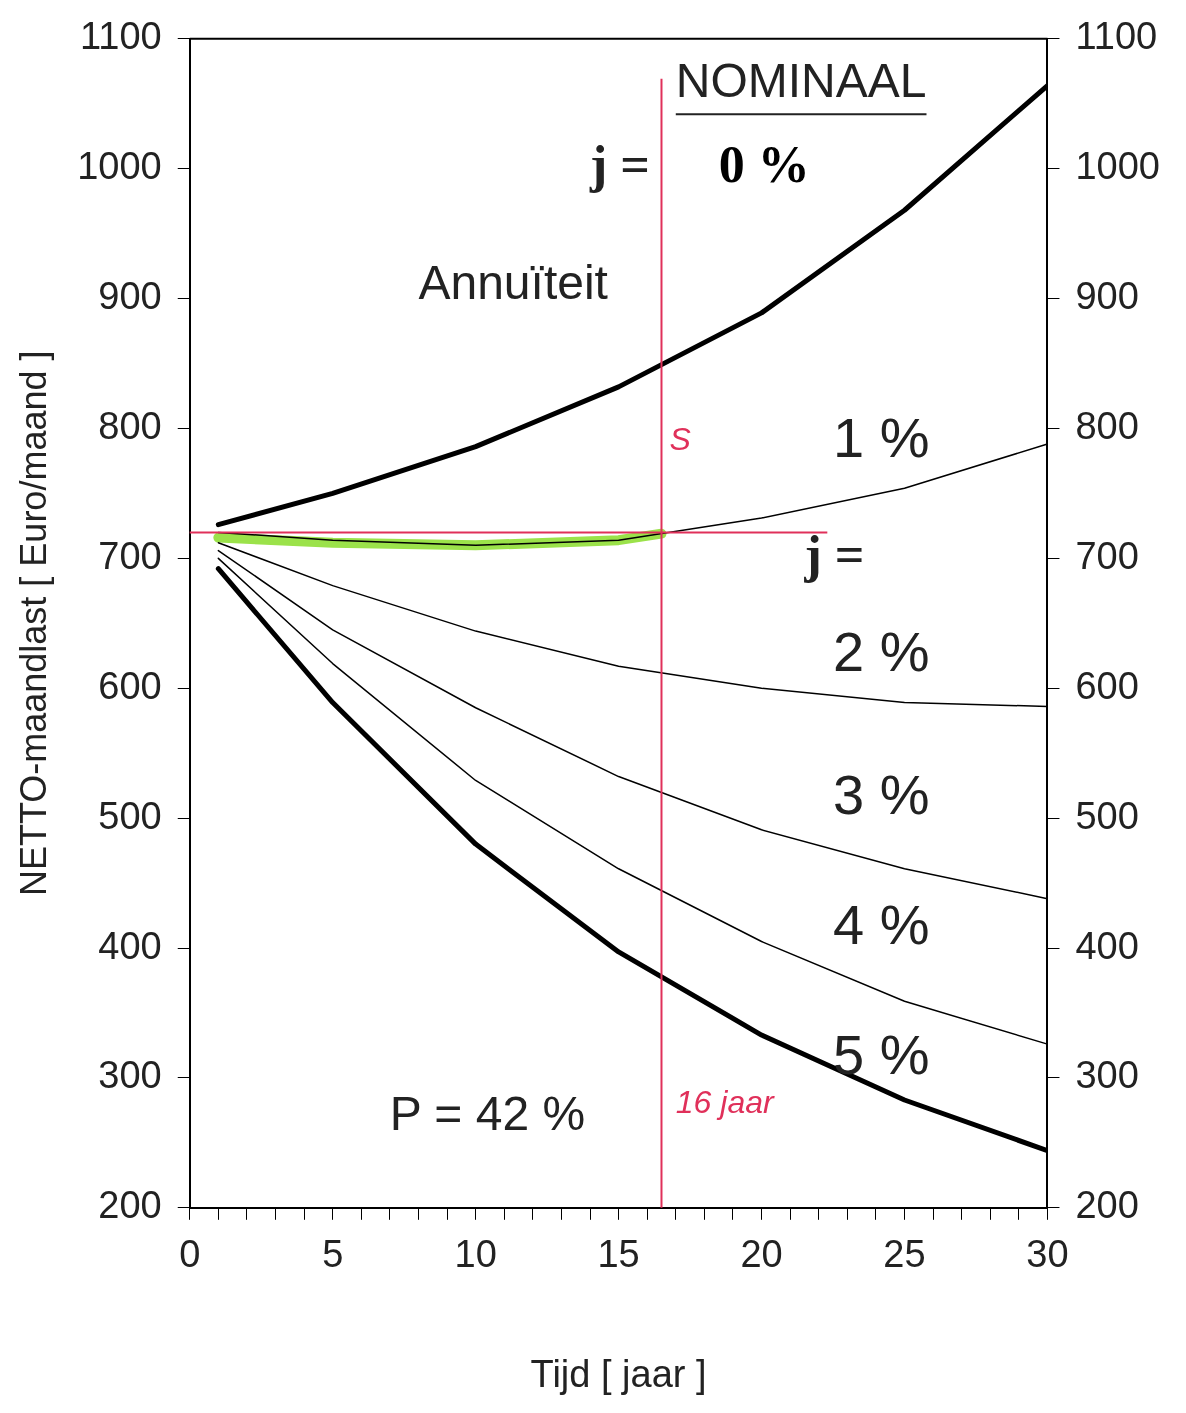 The width and height of the screenshot is (1186, 1413). Describe the element at coordinates (130, 1075) in the screenshot. I see `y-tick-label: 300` at that location.